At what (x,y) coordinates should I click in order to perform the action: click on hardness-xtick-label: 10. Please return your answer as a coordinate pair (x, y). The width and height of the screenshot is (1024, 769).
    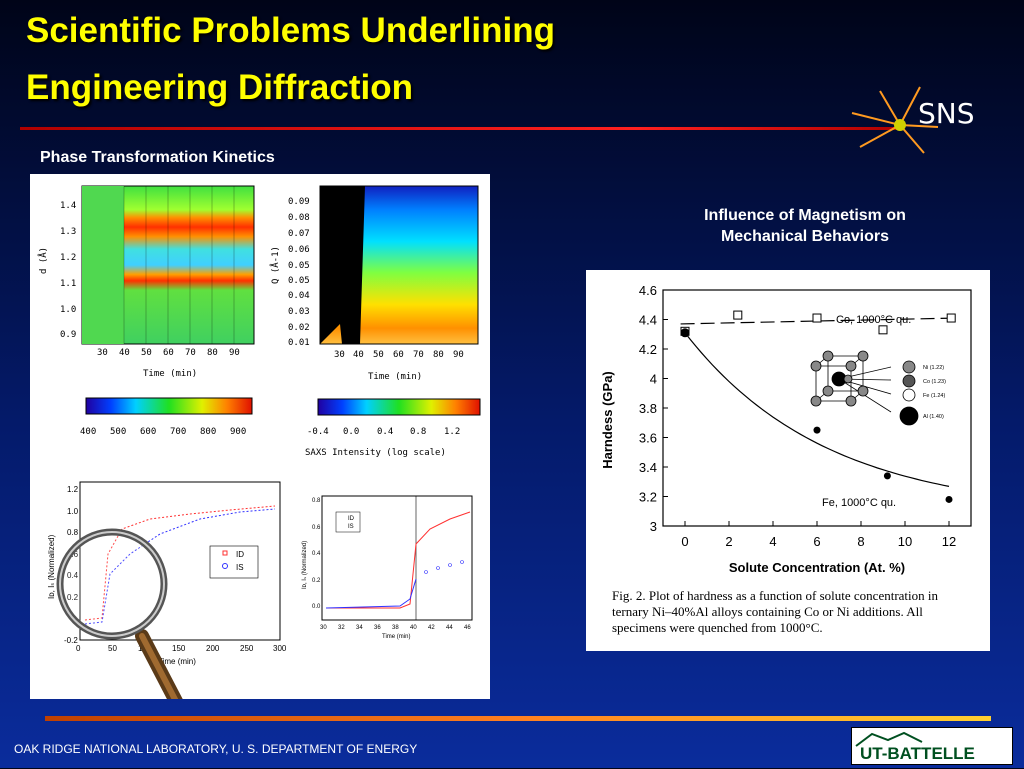
    Looking at the image, I should click on (905, 541).